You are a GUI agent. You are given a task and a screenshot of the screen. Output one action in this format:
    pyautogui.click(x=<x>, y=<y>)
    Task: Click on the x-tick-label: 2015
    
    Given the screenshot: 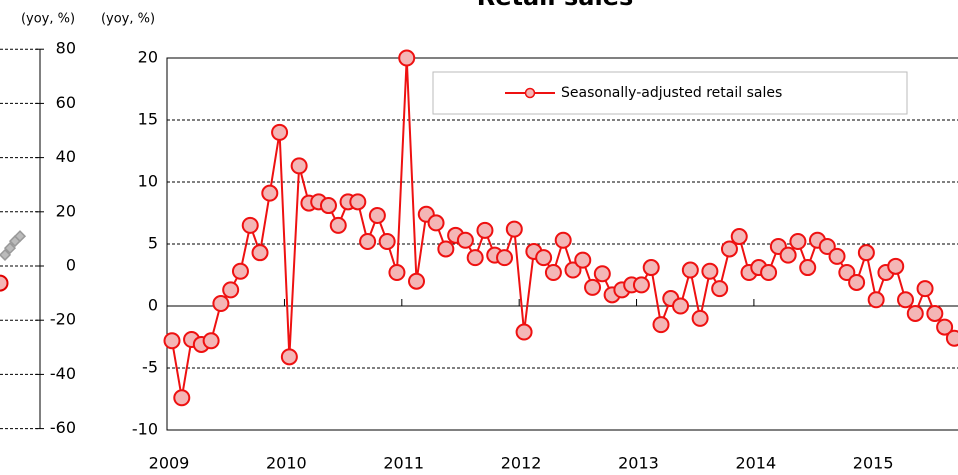 What is the action you would take?
    pyautogui.click(x=873, y=463)
    